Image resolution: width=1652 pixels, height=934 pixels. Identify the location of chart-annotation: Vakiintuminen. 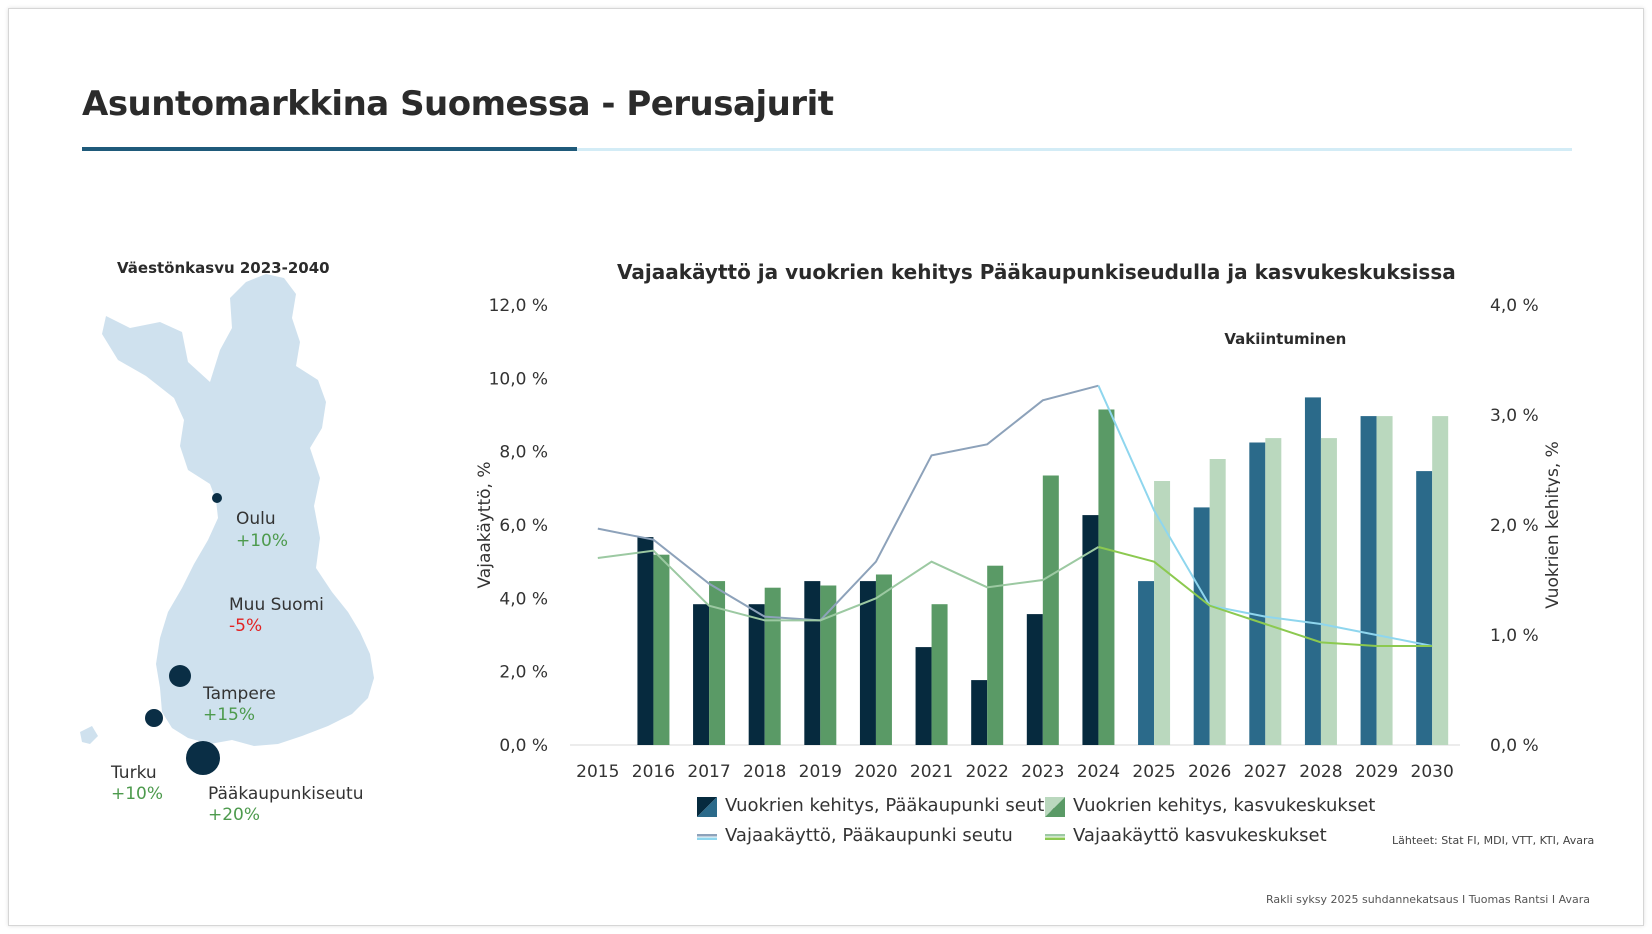
(1285, 339).